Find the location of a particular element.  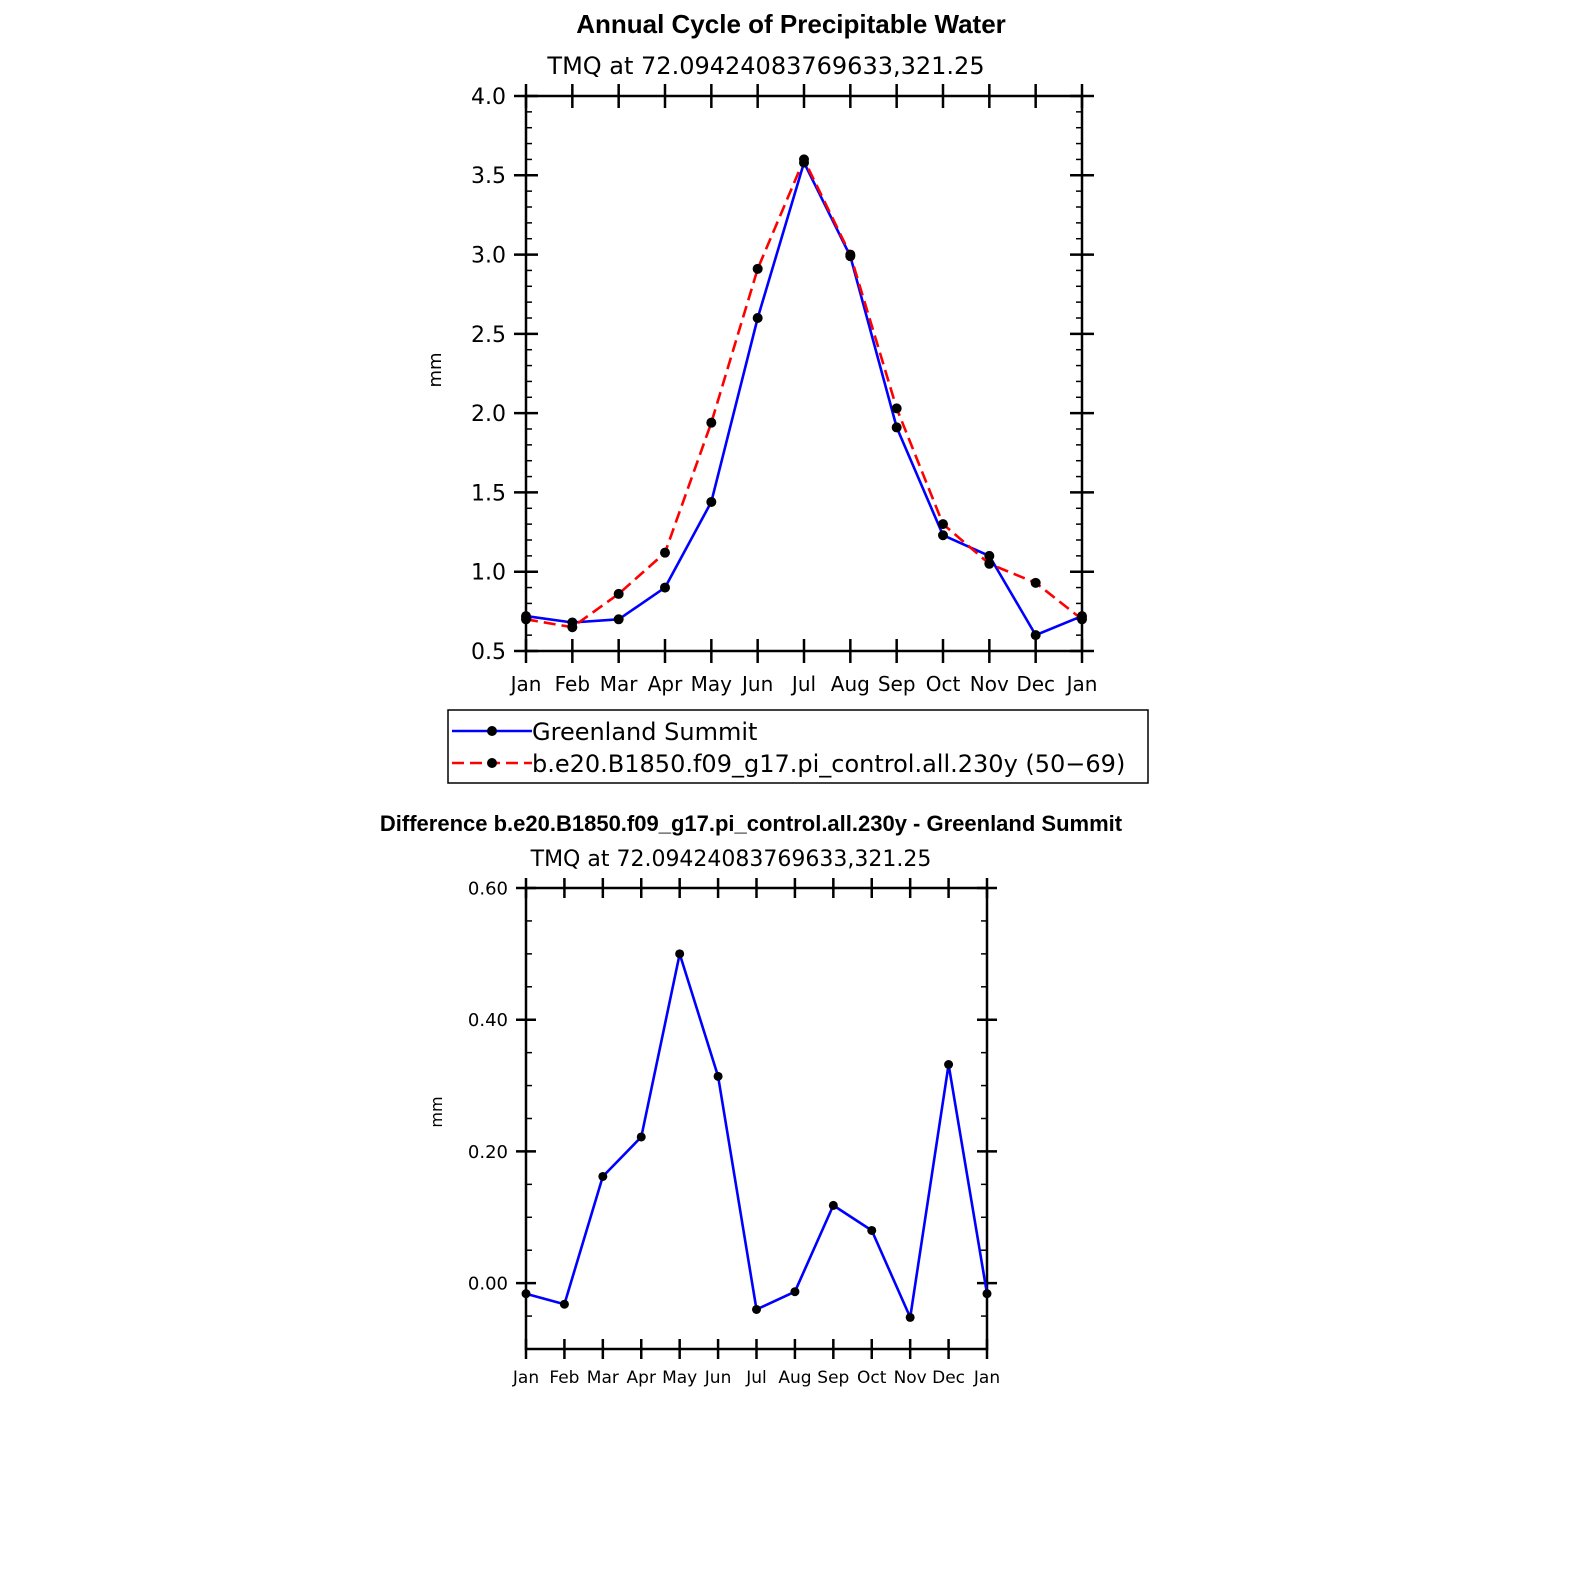

y-tick-label: 4.0 is located at coordinates (488, 97).